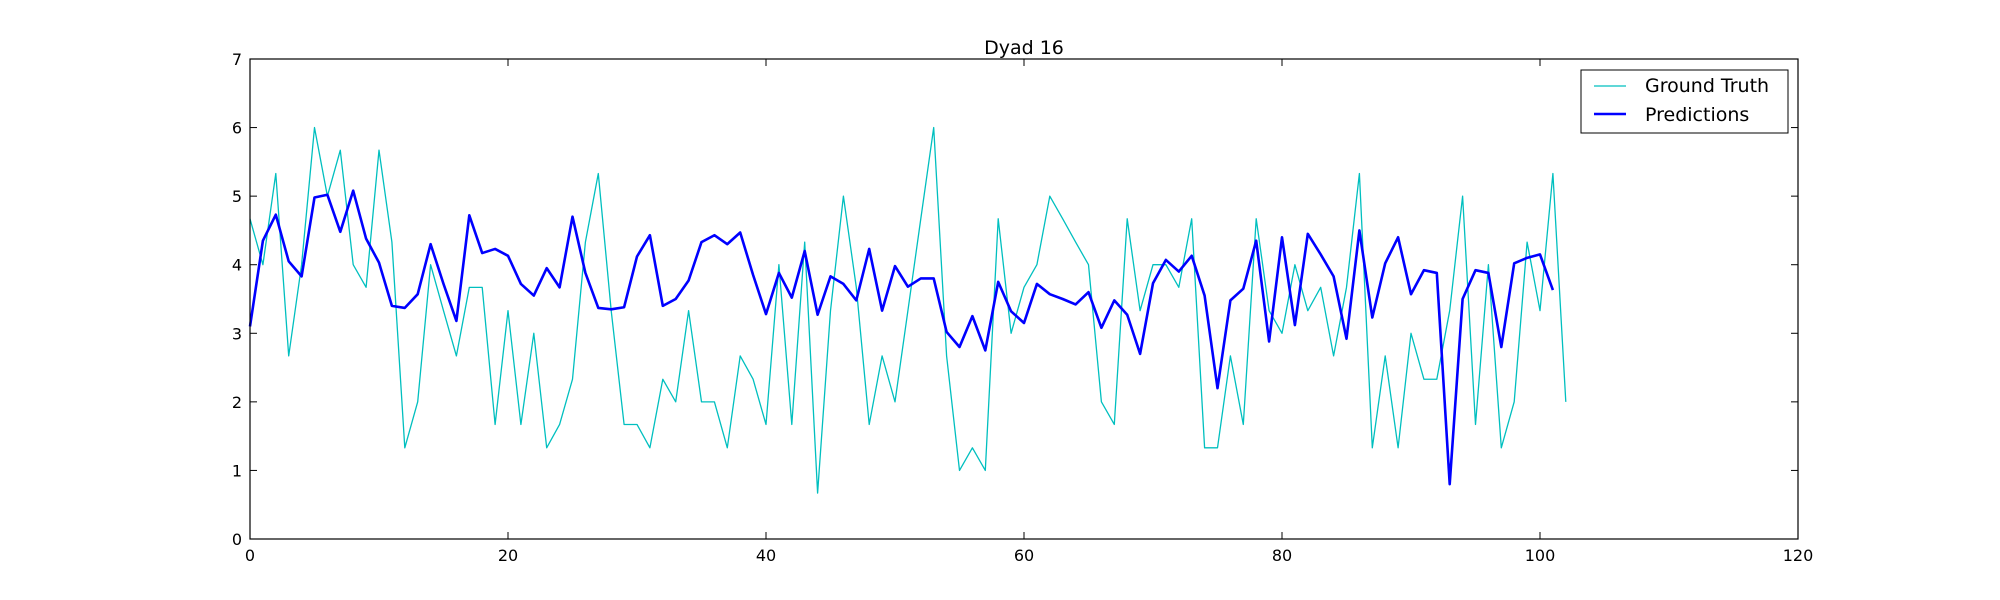 This screenshot has width=2000, height=600. Describe the element at coordinates (1540, 555) in the screenshot. I see `x-tick-label: 100` at that location.